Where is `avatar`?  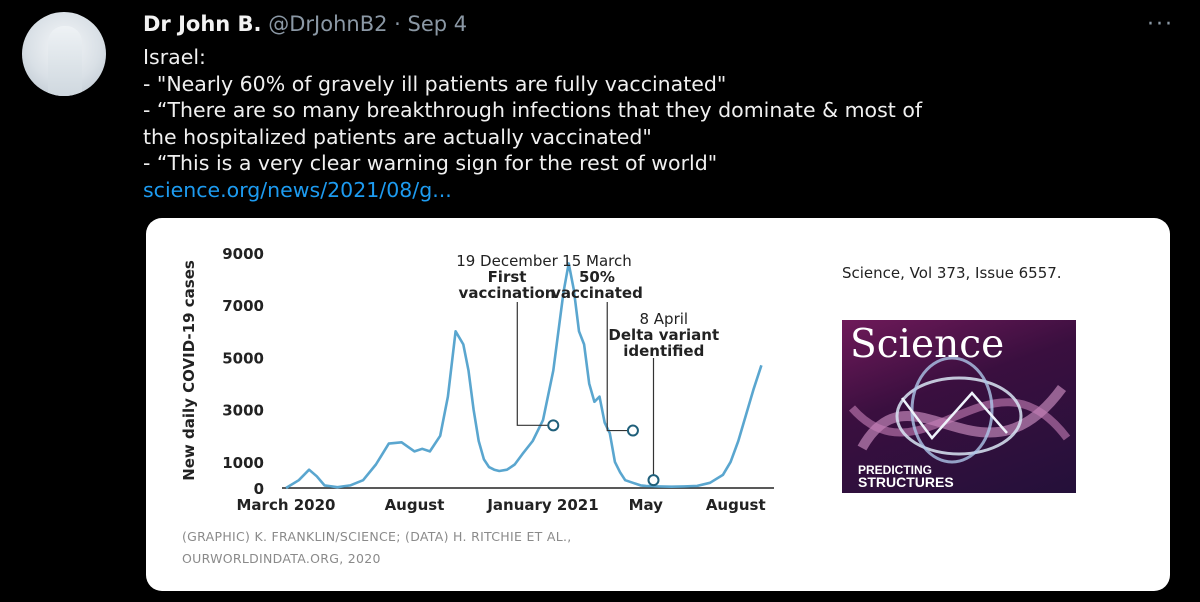
avatar is located at coordinates (64, 54).